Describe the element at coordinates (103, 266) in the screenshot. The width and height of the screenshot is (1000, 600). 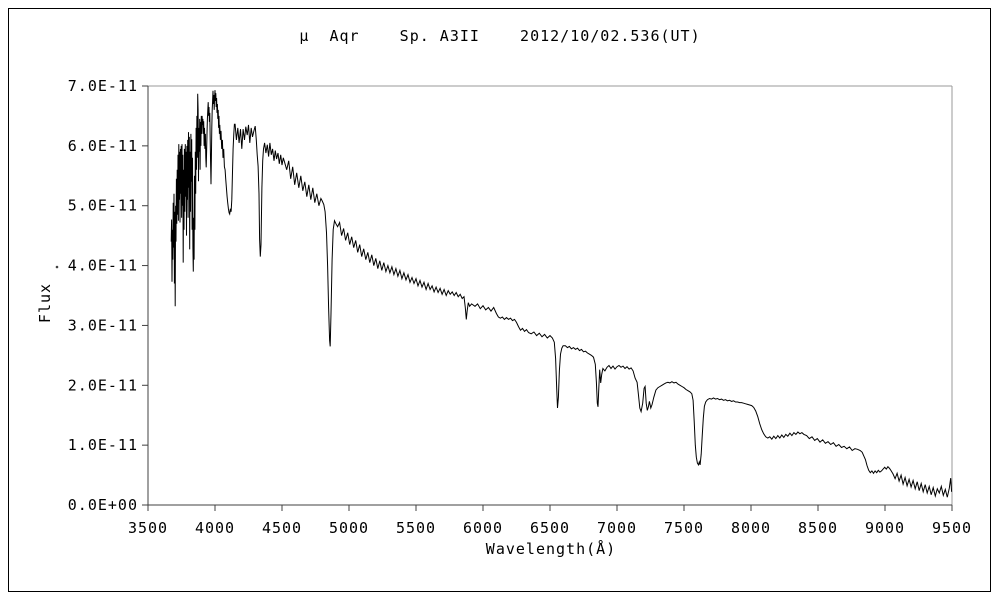
I see `y-tick-label-4.0E-11: 4.0E-11` at that location.